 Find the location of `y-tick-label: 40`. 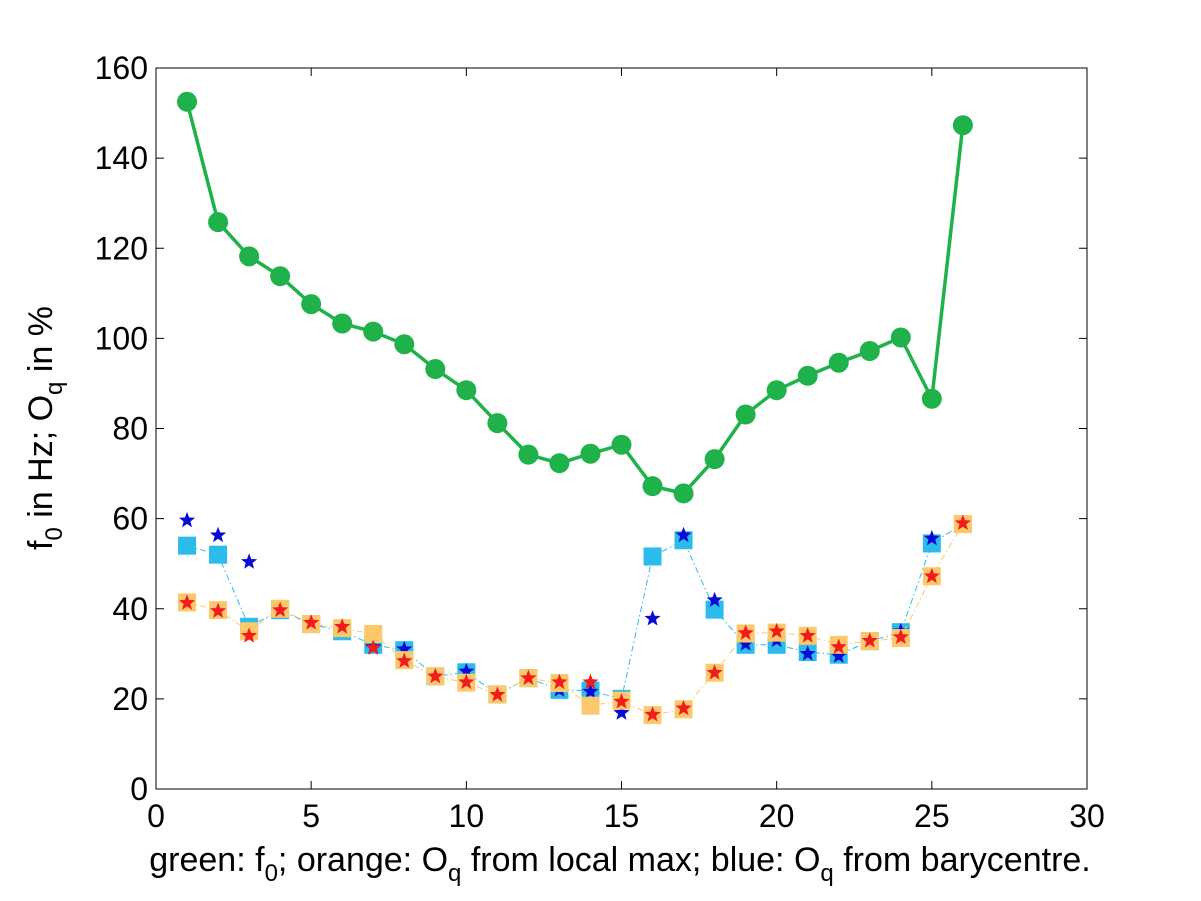

y-tick-label: 40 is located at coordinates (130, 609).